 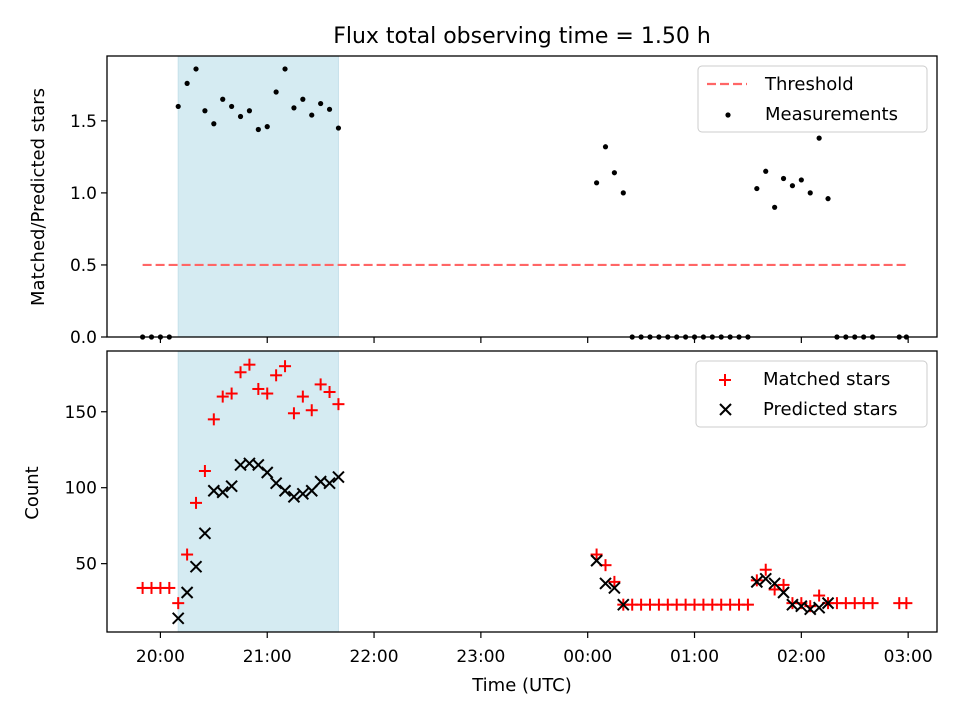 What do you see at coordinates (267, 657) in the screenshot?
I see `x-tick-label: 21:00` at bounding box center [267, 657].